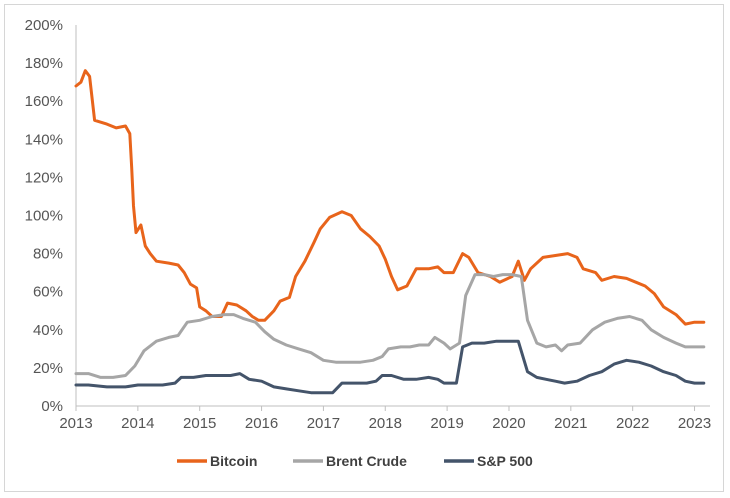 The image size is (730, 498). I want to click on legend: Bitcoin Brent Crude S&P 500, so click(355, 461).